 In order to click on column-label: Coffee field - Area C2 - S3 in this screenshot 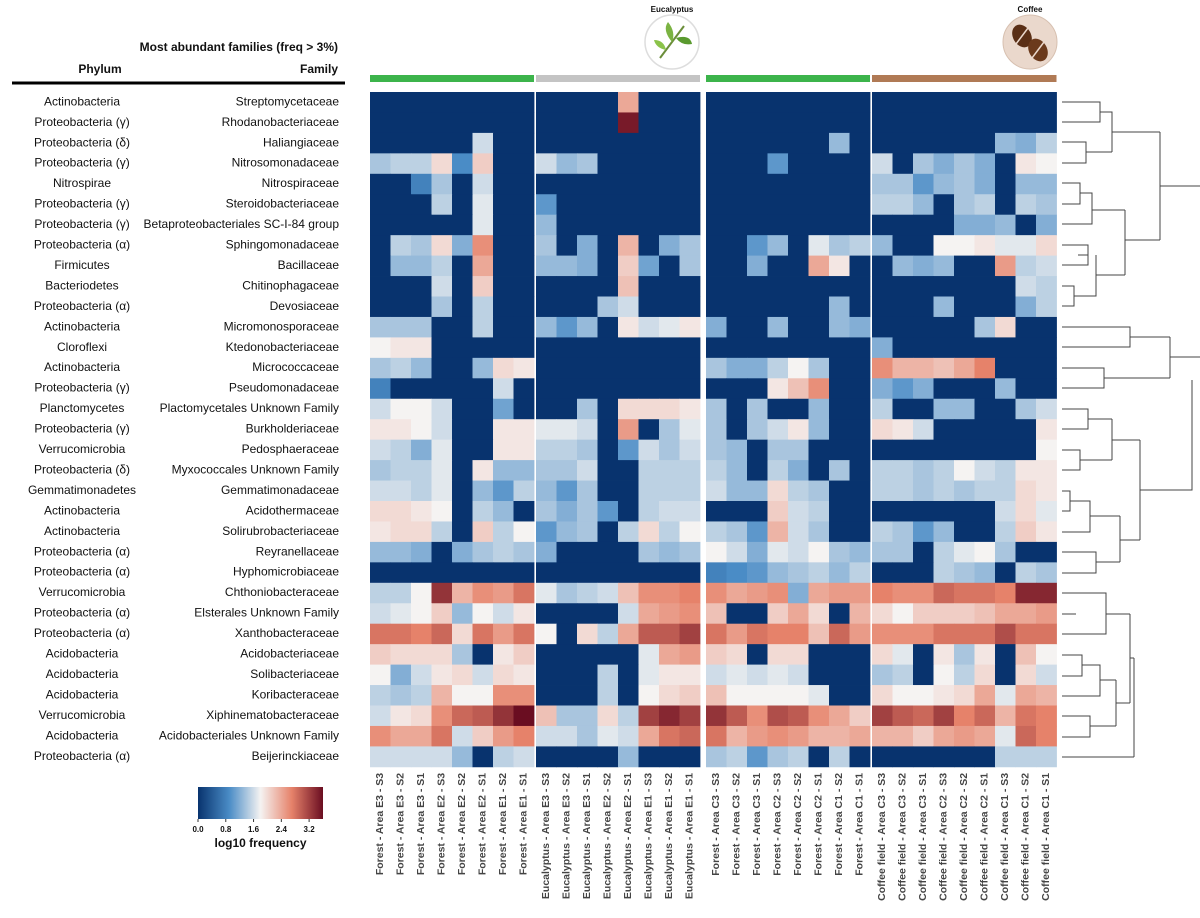, I will do `click(944, 837)`.